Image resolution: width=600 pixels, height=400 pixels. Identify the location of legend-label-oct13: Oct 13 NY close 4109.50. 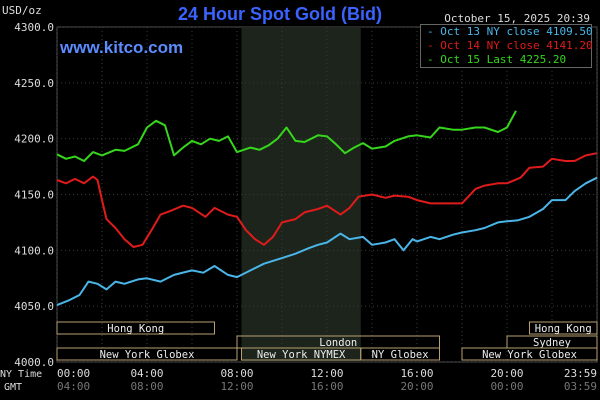
(516, 31).